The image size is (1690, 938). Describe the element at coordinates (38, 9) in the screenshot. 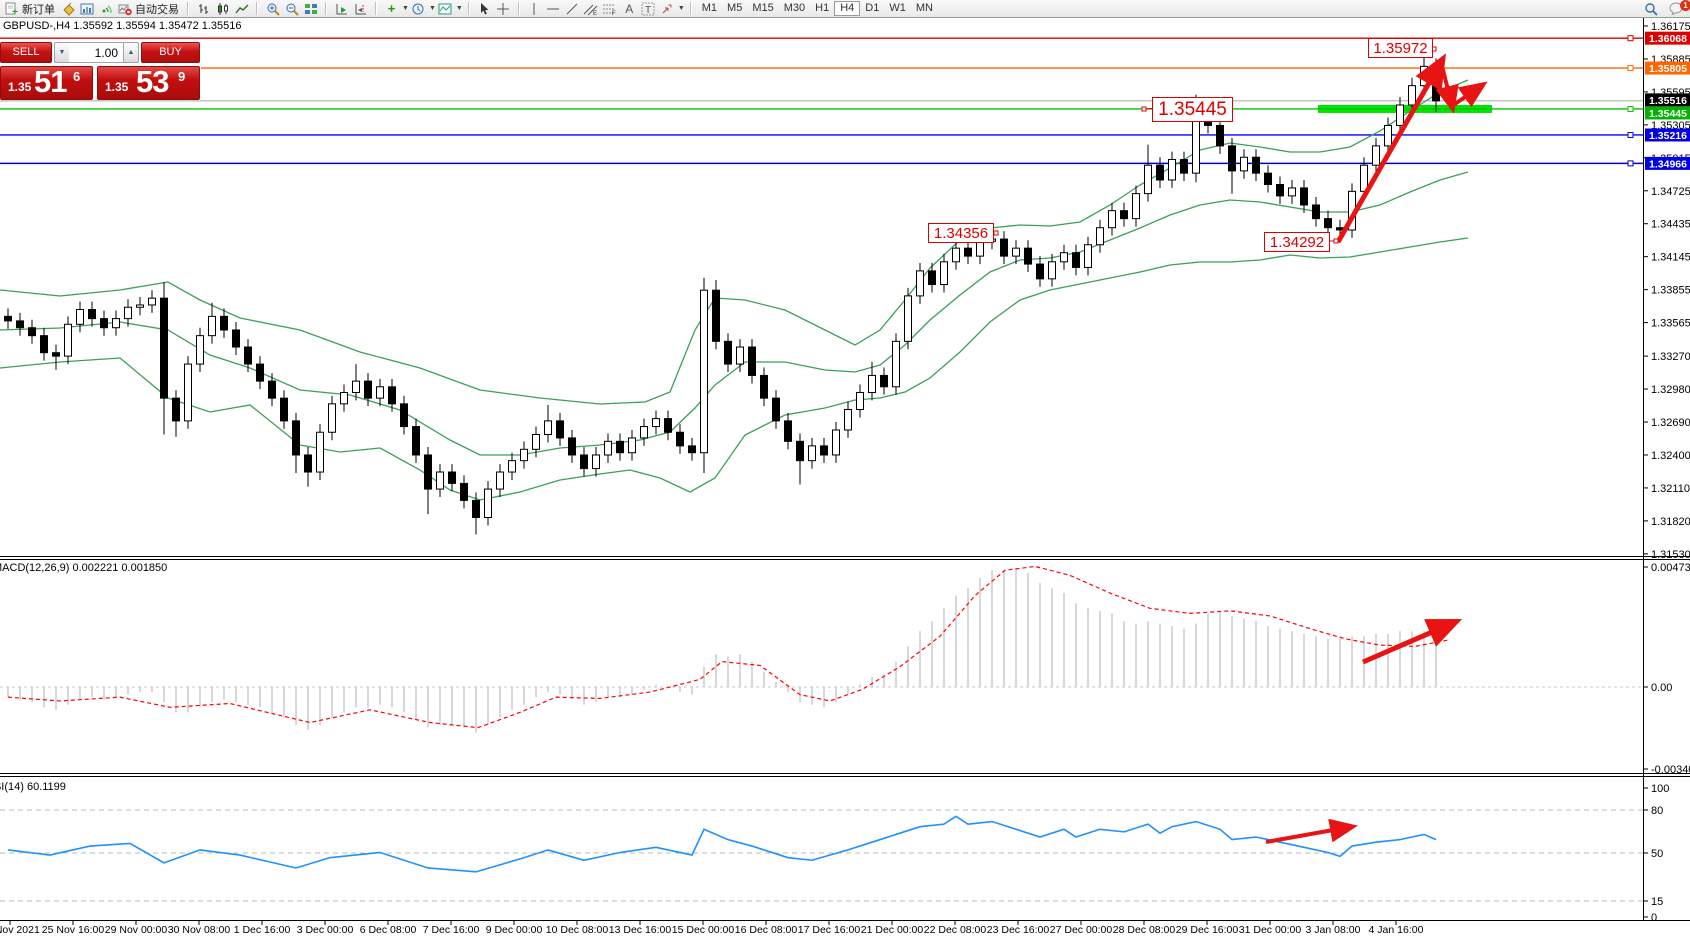

I see `new-order-button: 新订单` at that location.